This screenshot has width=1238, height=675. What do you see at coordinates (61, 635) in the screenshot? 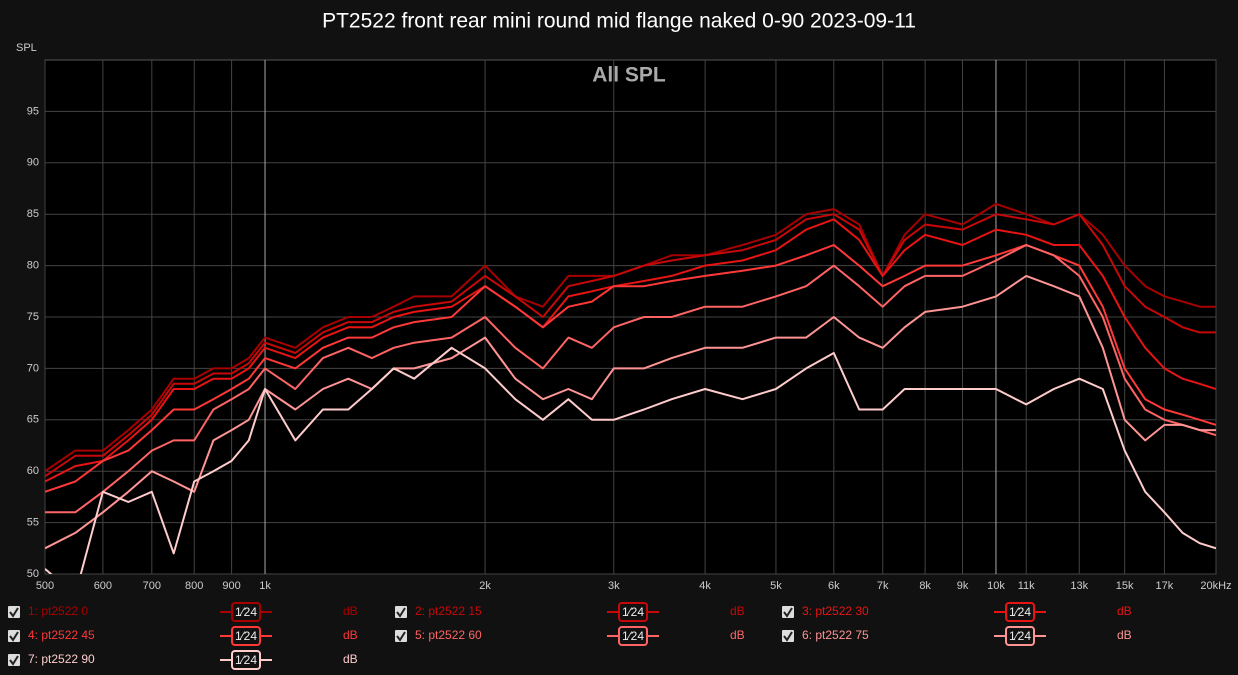
I see `legend-label: 4: pt2522 45` at bounding box center [61, 635].